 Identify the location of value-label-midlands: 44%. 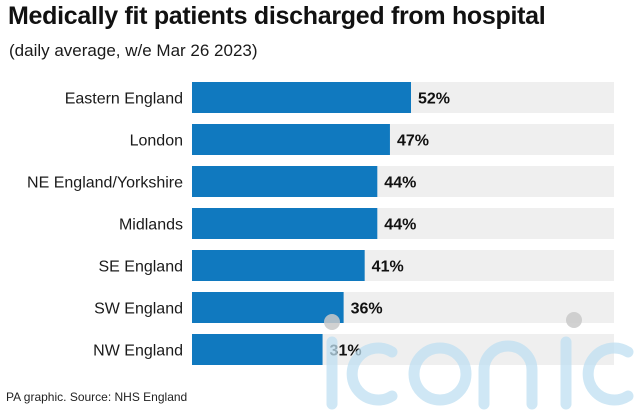
(400, 225).